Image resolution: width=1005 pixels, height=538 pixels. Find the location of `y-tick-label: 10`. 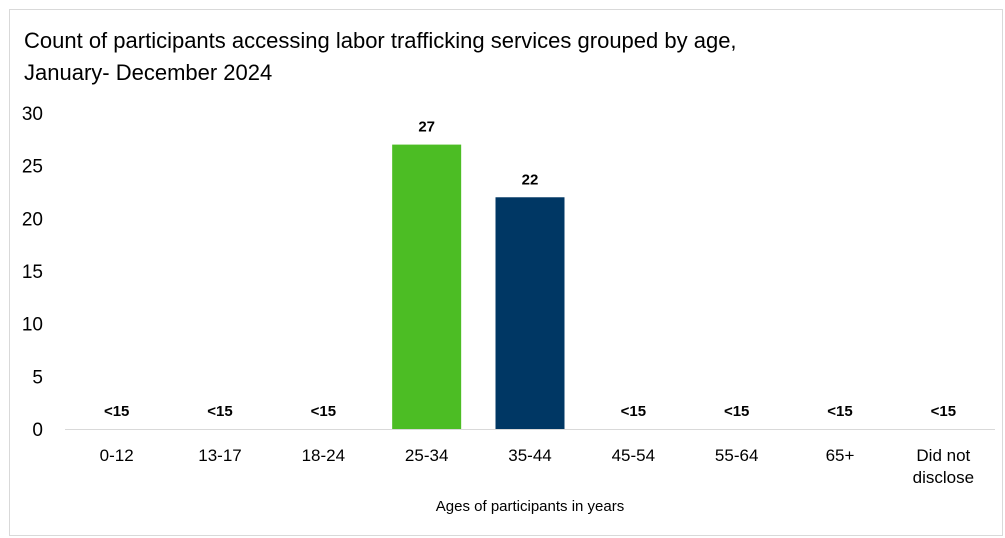

y-tick-label: 10 is located at coordinates (32, 325).